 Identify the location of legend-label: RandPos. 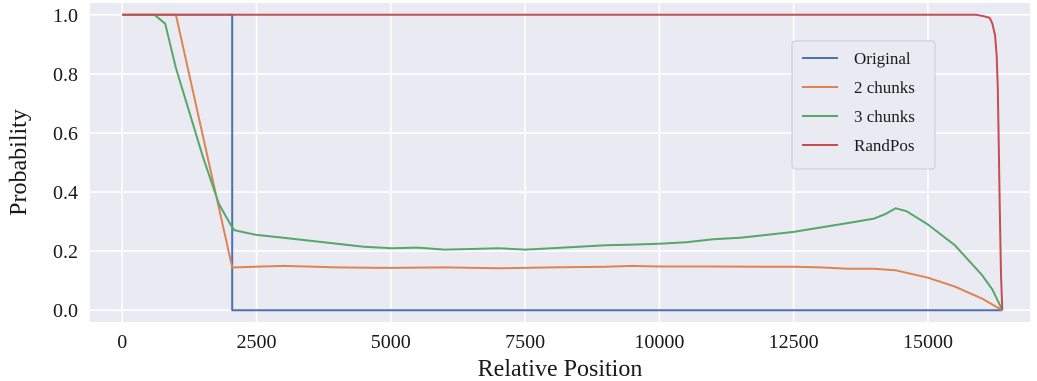
(884, 145).